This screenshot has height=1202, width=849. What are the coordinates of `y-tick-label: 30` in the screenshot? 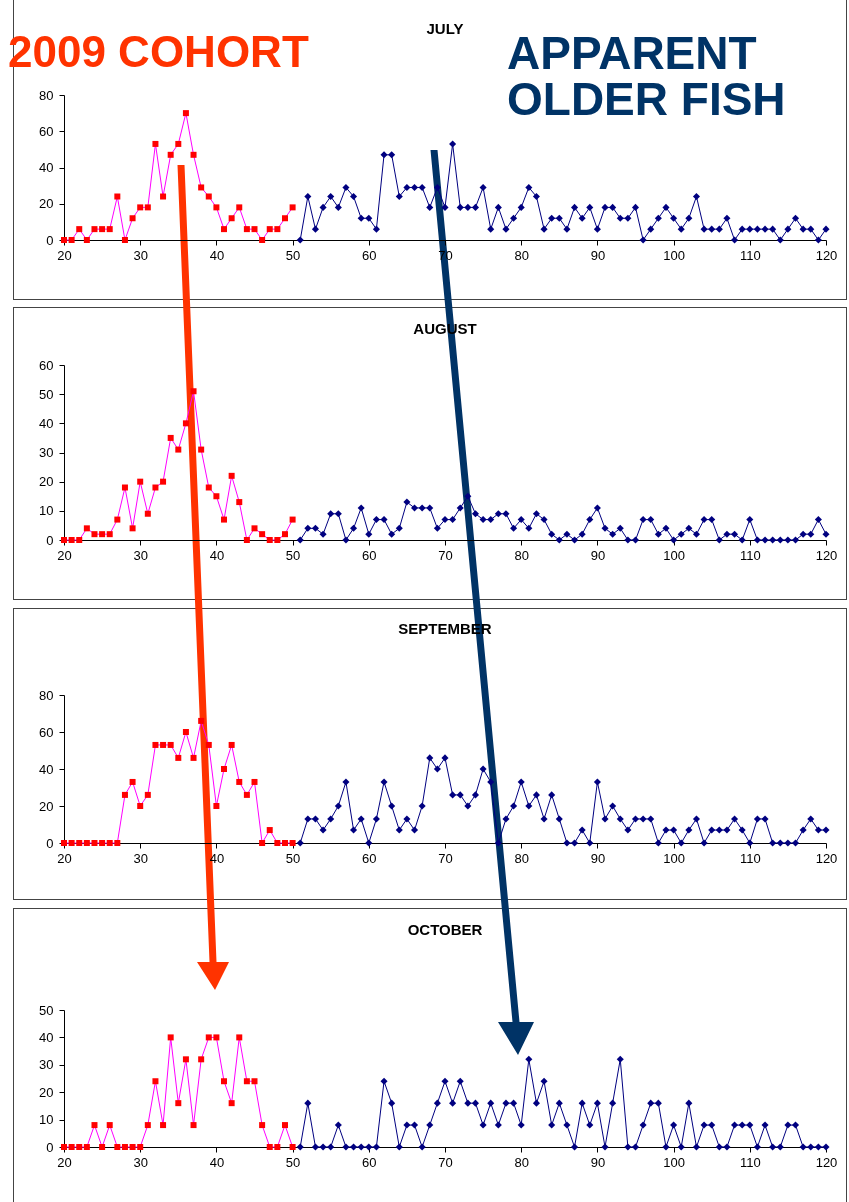 It's located at (46, 1065).